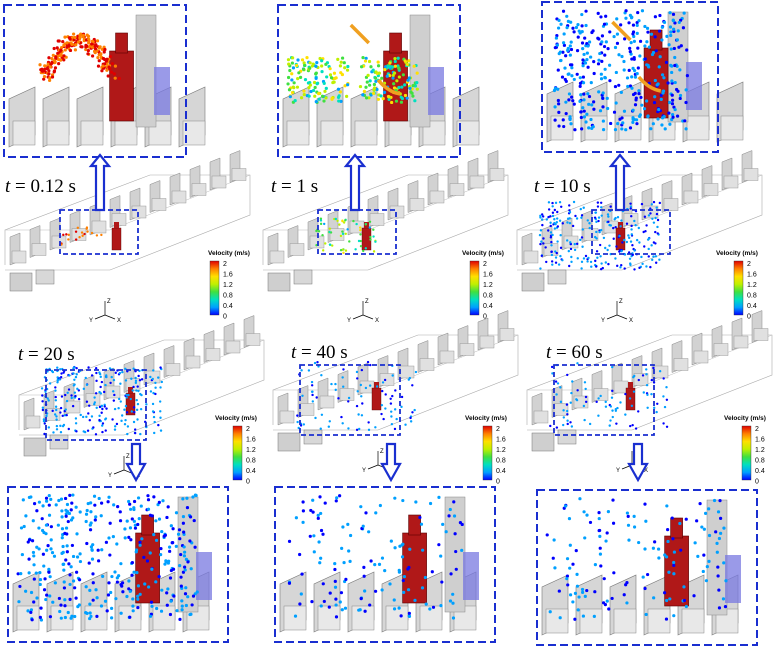  What do you see at coordinates (738, 288) in the screenshot?
I see `colorbar-scale` at bounding box center [738, 288].